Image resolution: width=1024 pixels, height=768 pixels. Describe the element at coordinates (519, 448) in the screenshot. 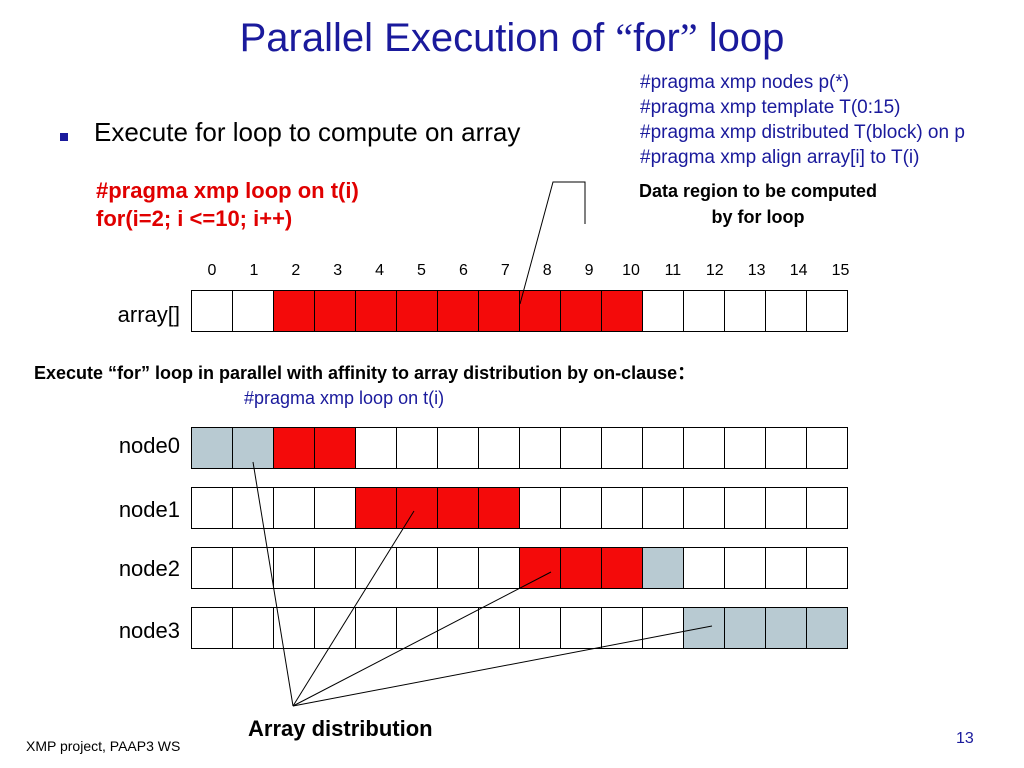

I see `node0-grid` at that location.